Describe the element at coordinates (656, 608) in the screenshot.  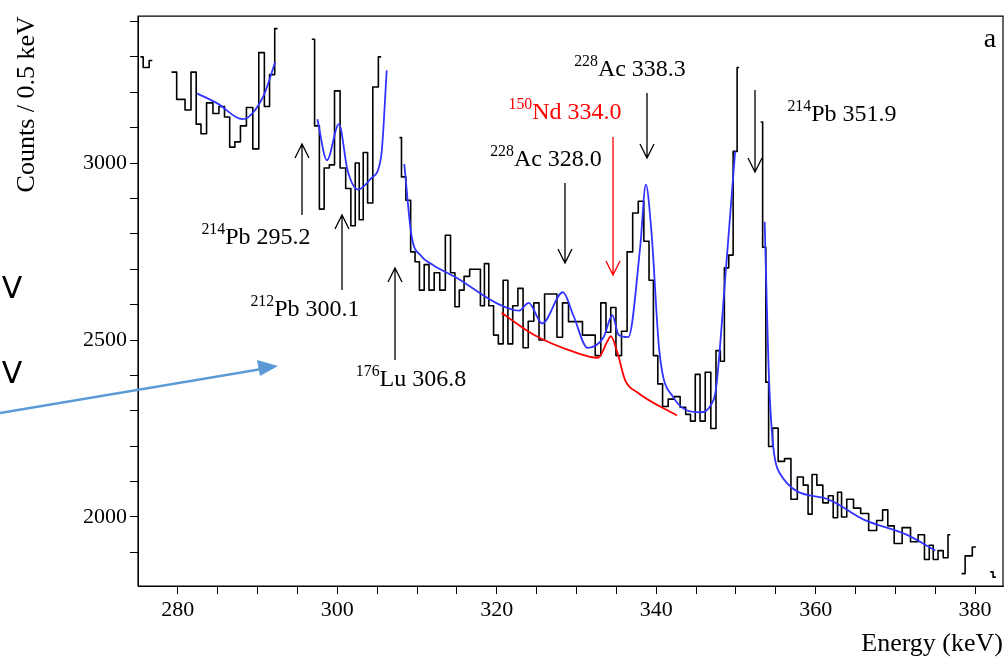
I see `x-tick-label: 340` at that location.